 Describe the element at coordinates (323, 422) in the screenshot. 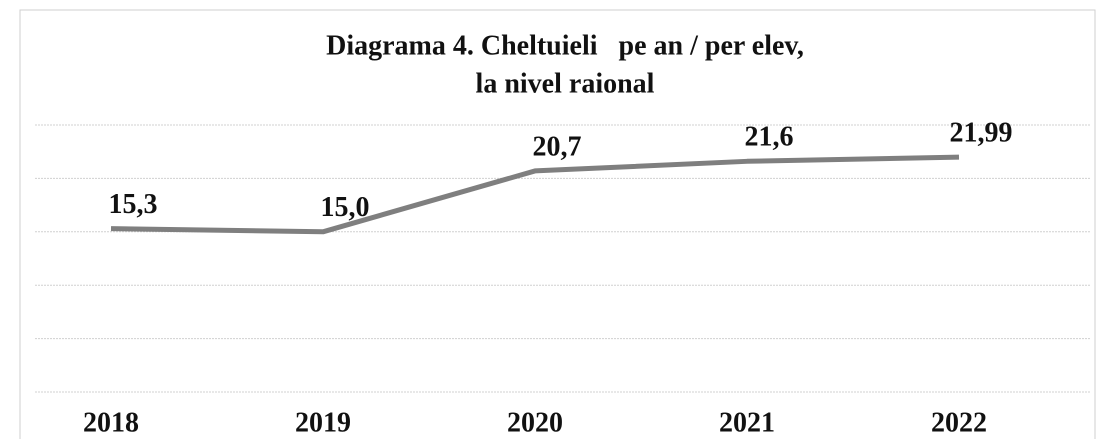

I see `x-tick-label: 2019` at that location.